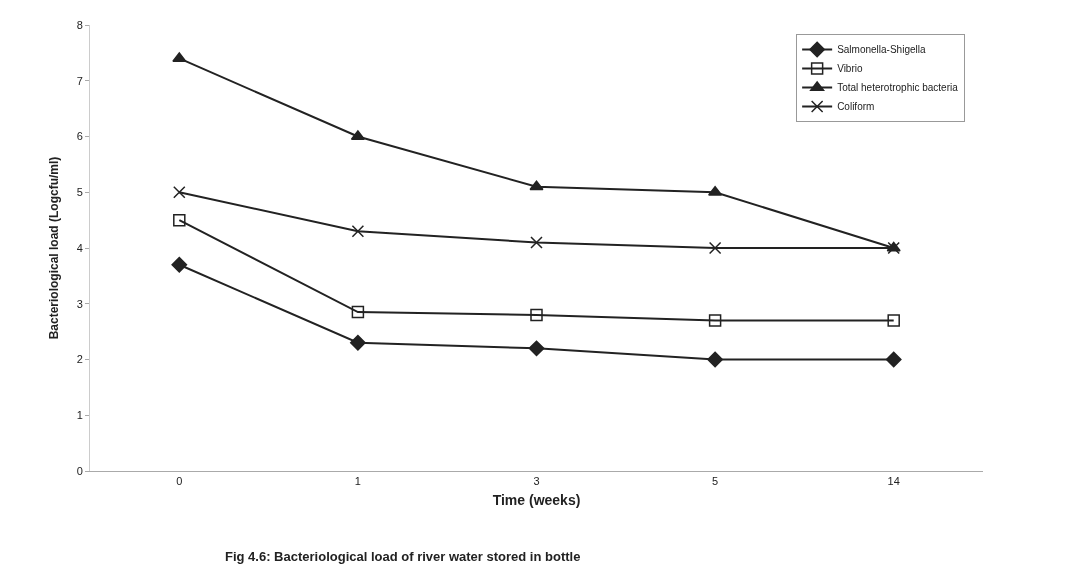 The image size is (1073, 581). What do you see at coordinates (881, 50) in the screenshot?
I see `legend-label: Salmonella-Shigella` at bounding box center [881, 50].